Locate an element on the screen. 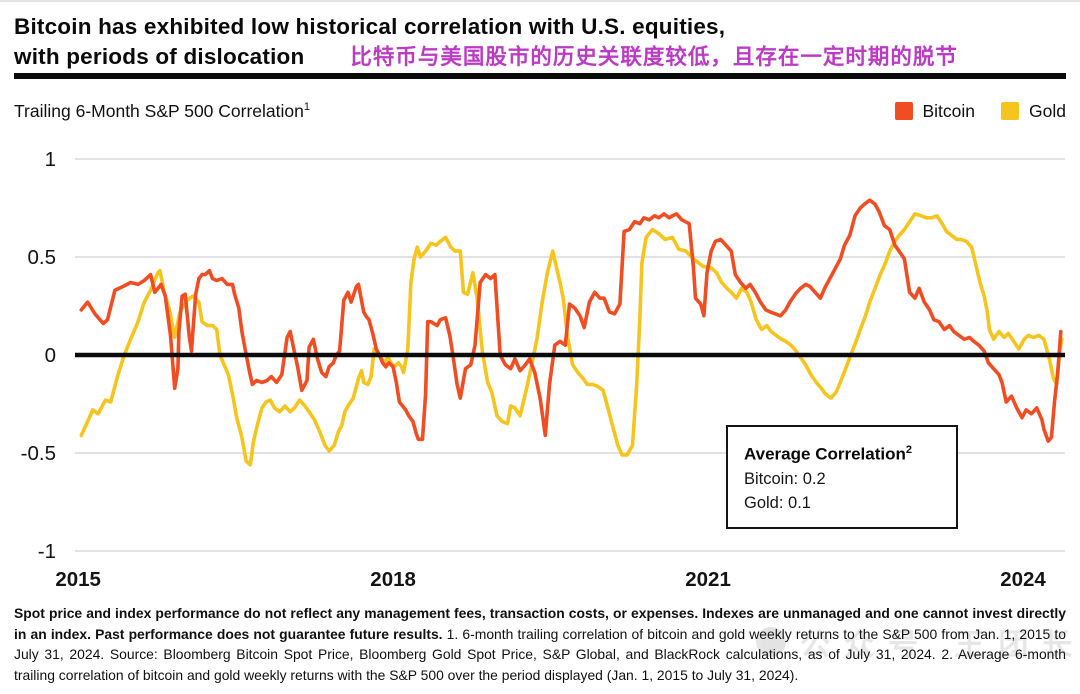  title-line-2: with periods of dislocation is located at coordinates (159, 56).